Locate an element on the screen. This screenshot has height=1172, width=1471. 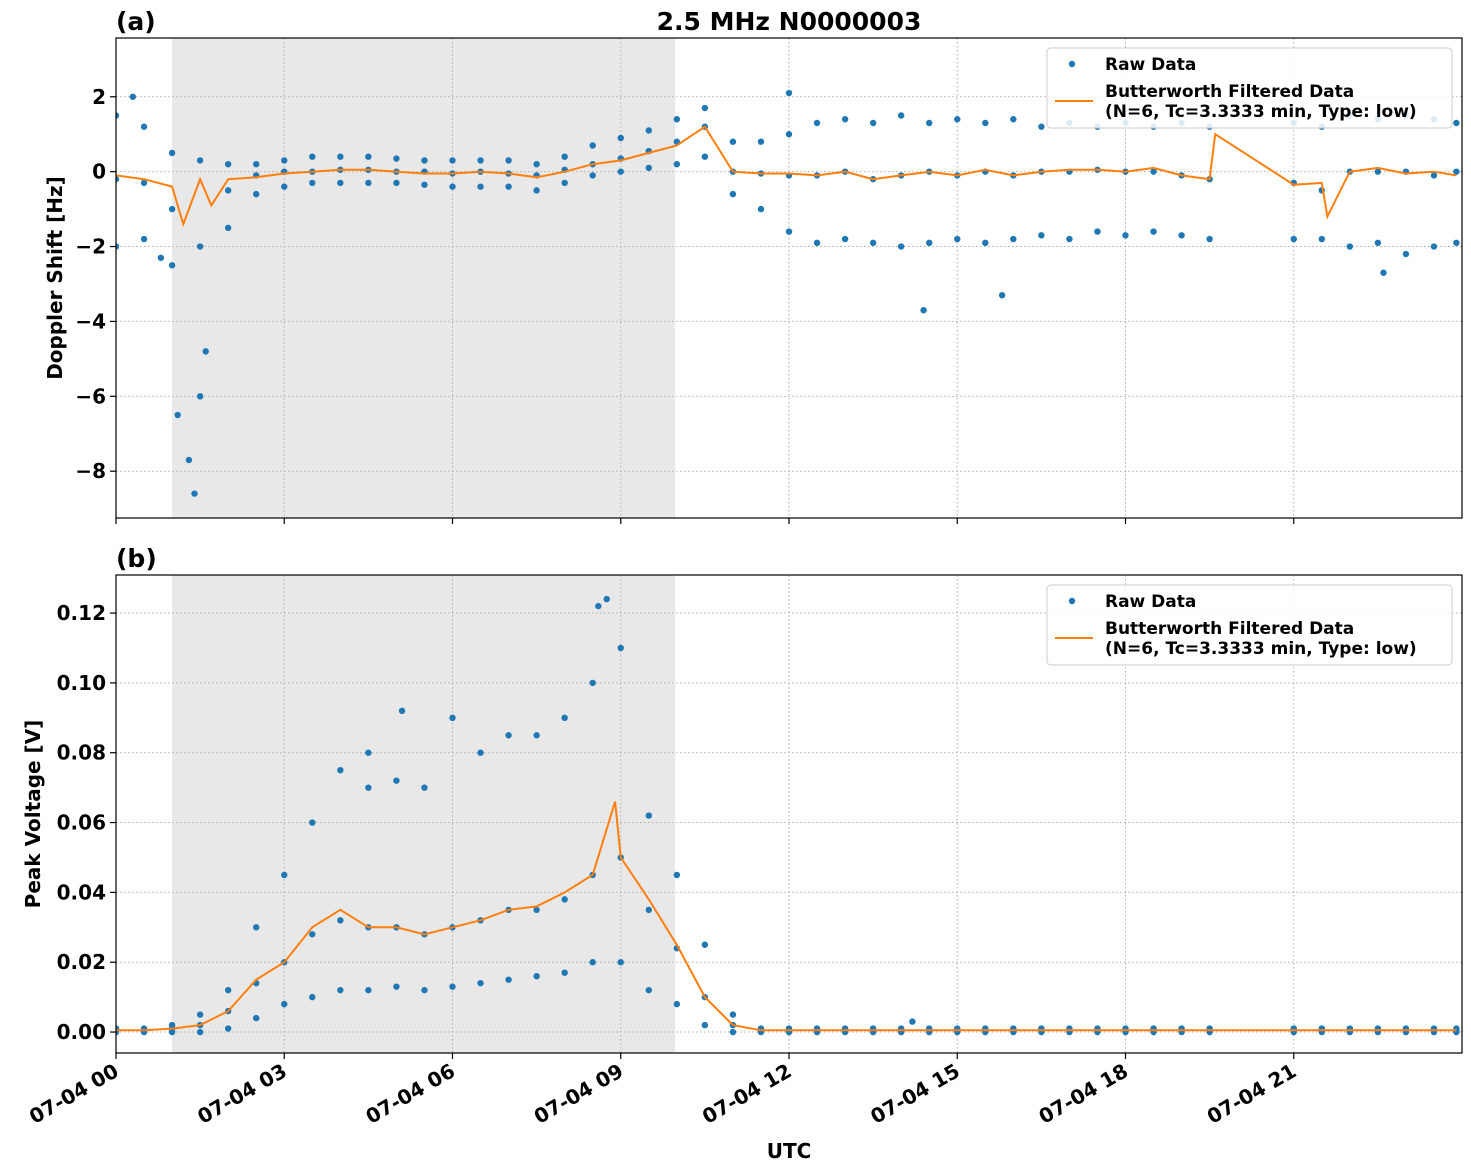
y-tick-label: 2 is located at coordinates (99, 97).